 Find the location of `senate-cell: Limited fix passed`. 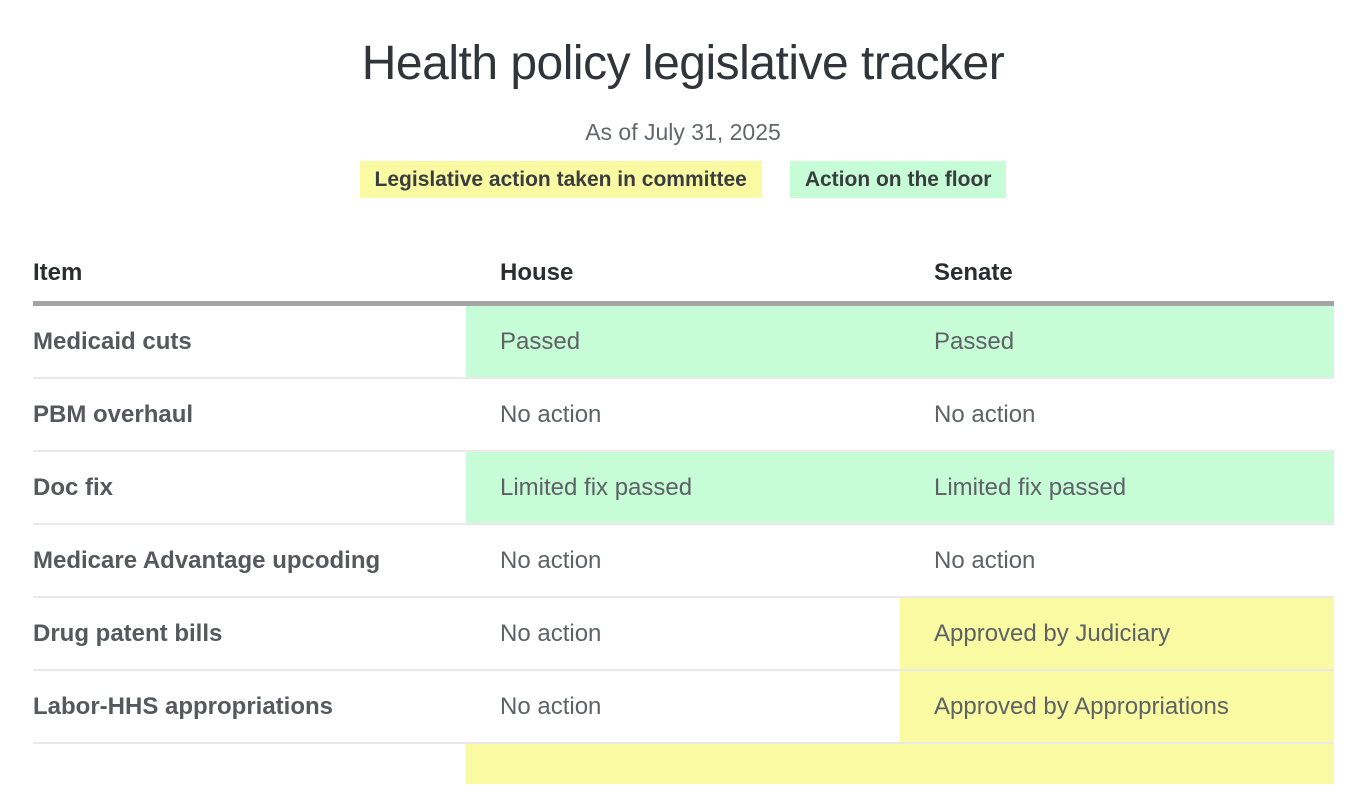

senate-cell: Limited fix passed is located at coordinates (1117, 487).